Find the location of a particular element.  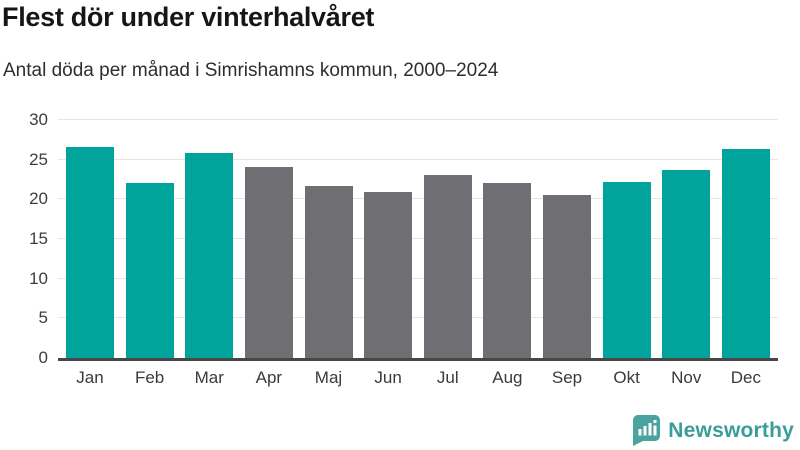

x-tick-label-okt: Okt is located at coordinates (626, 377).